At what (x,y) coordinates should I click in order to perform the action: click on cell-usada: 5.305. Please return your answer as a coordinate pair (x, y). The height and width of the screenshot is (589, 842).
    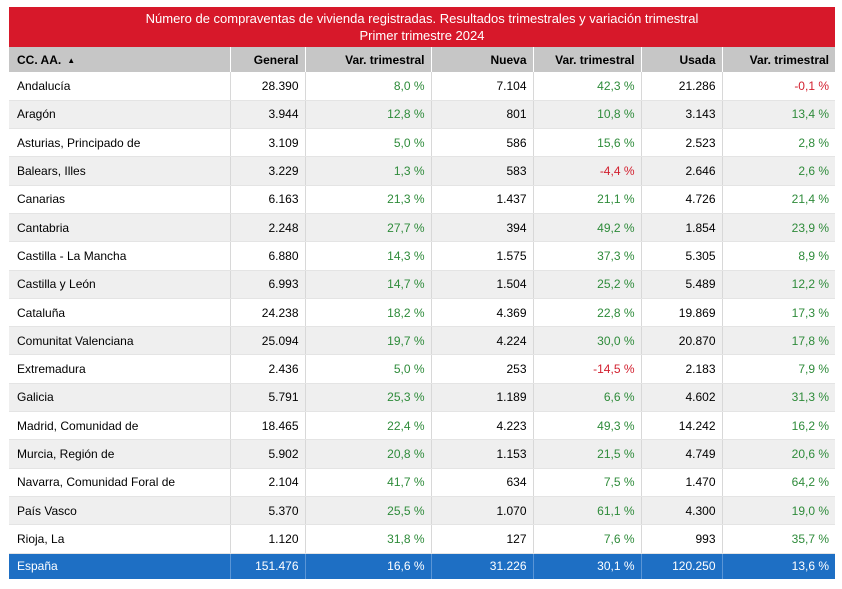
    Looking at the image, I should click on (682, 256).